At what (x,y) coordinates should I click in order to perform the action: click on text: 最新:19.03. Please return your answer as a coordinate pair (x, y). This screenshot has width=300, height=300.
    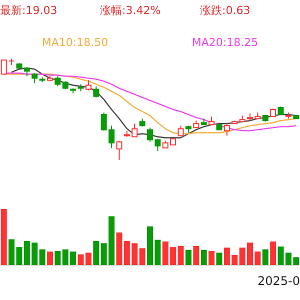
    Looking at the image, I should click on (29, 10).